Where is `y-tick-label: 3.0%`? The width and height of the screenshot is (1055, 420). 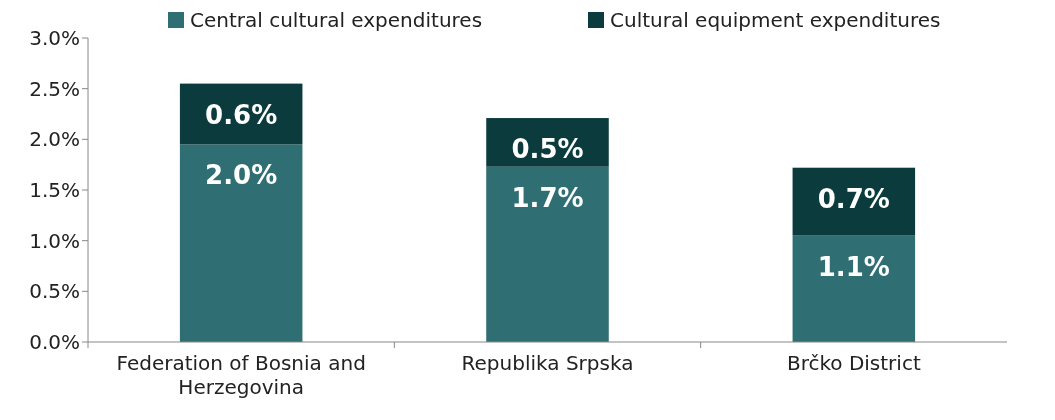
y-tick-label: 3.0% is located at coordinates (54, 38).